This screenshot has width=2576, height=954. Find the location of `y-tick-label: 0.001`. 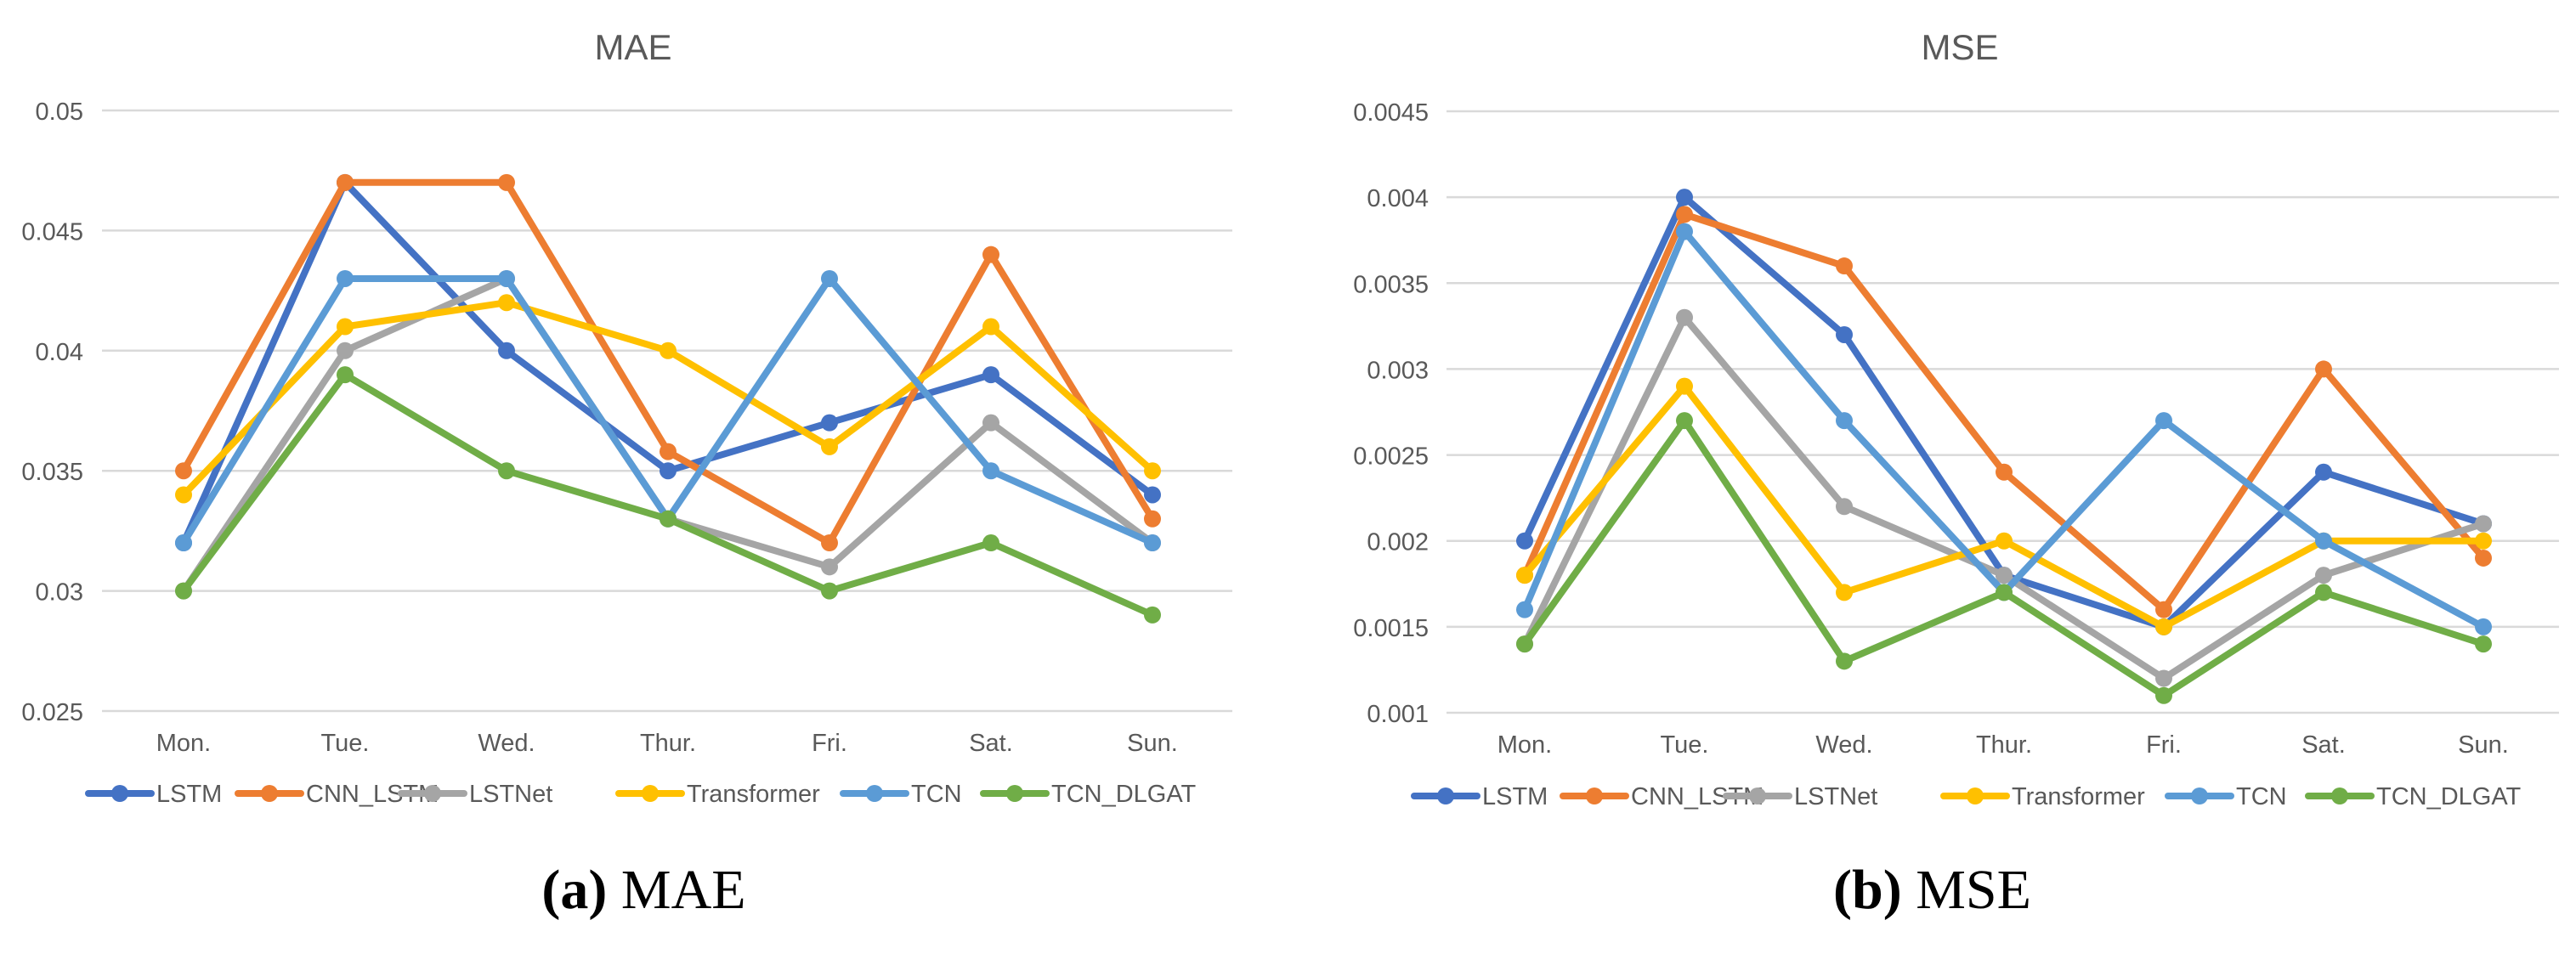

y-tick-label: 0.001 is located at coordinates (1398, 714).